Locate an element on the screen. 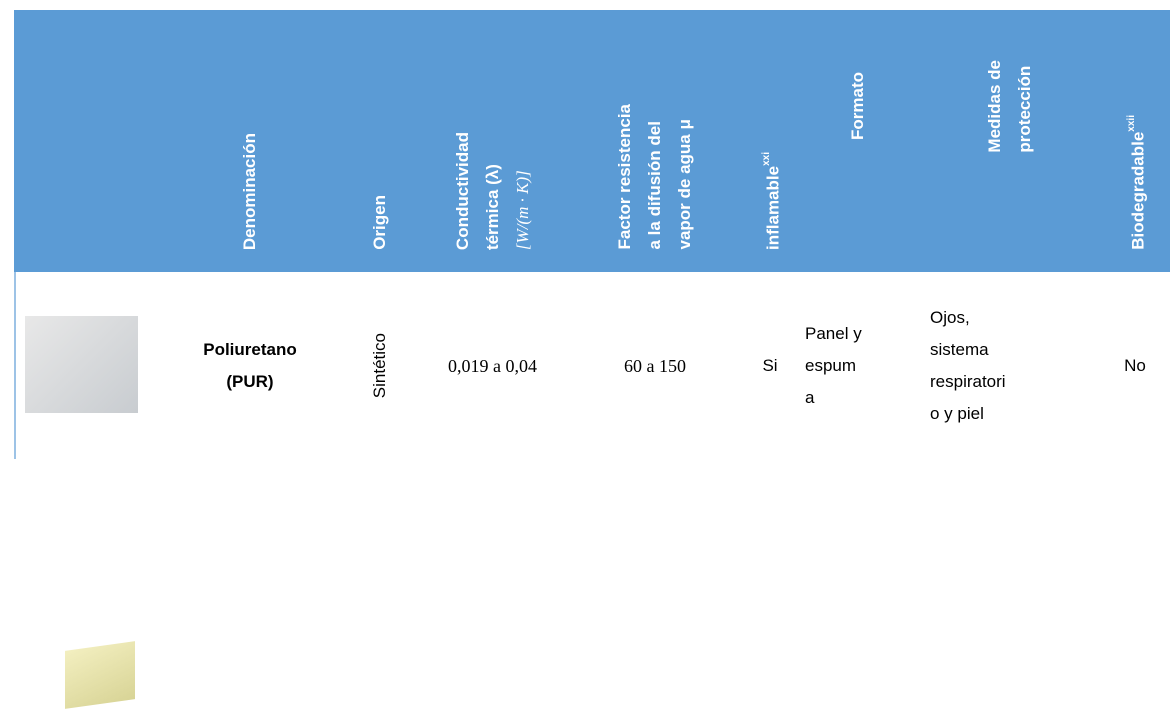 This screenshot has width=1170, height=709. text-line: respiratori is located at coordinates (968, 381).